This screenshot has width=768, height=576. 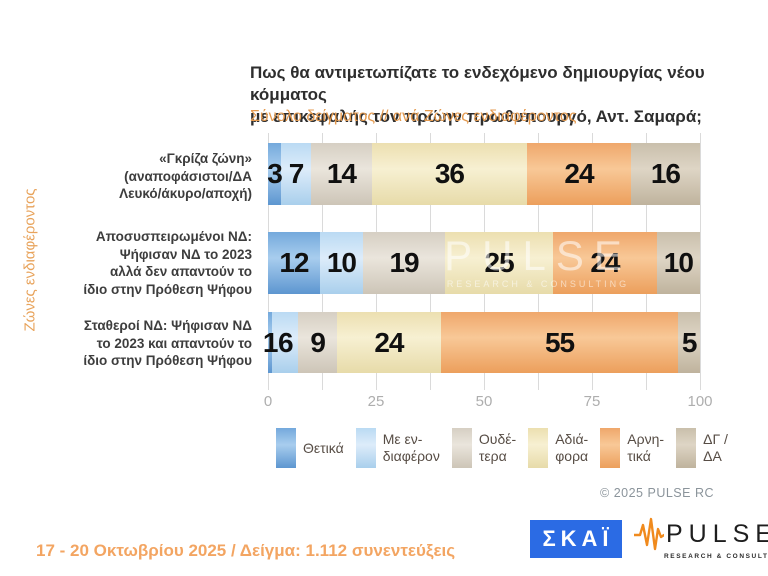 I want to click on bar-segment-Θετικά: 3, so click(x=275, y=174).